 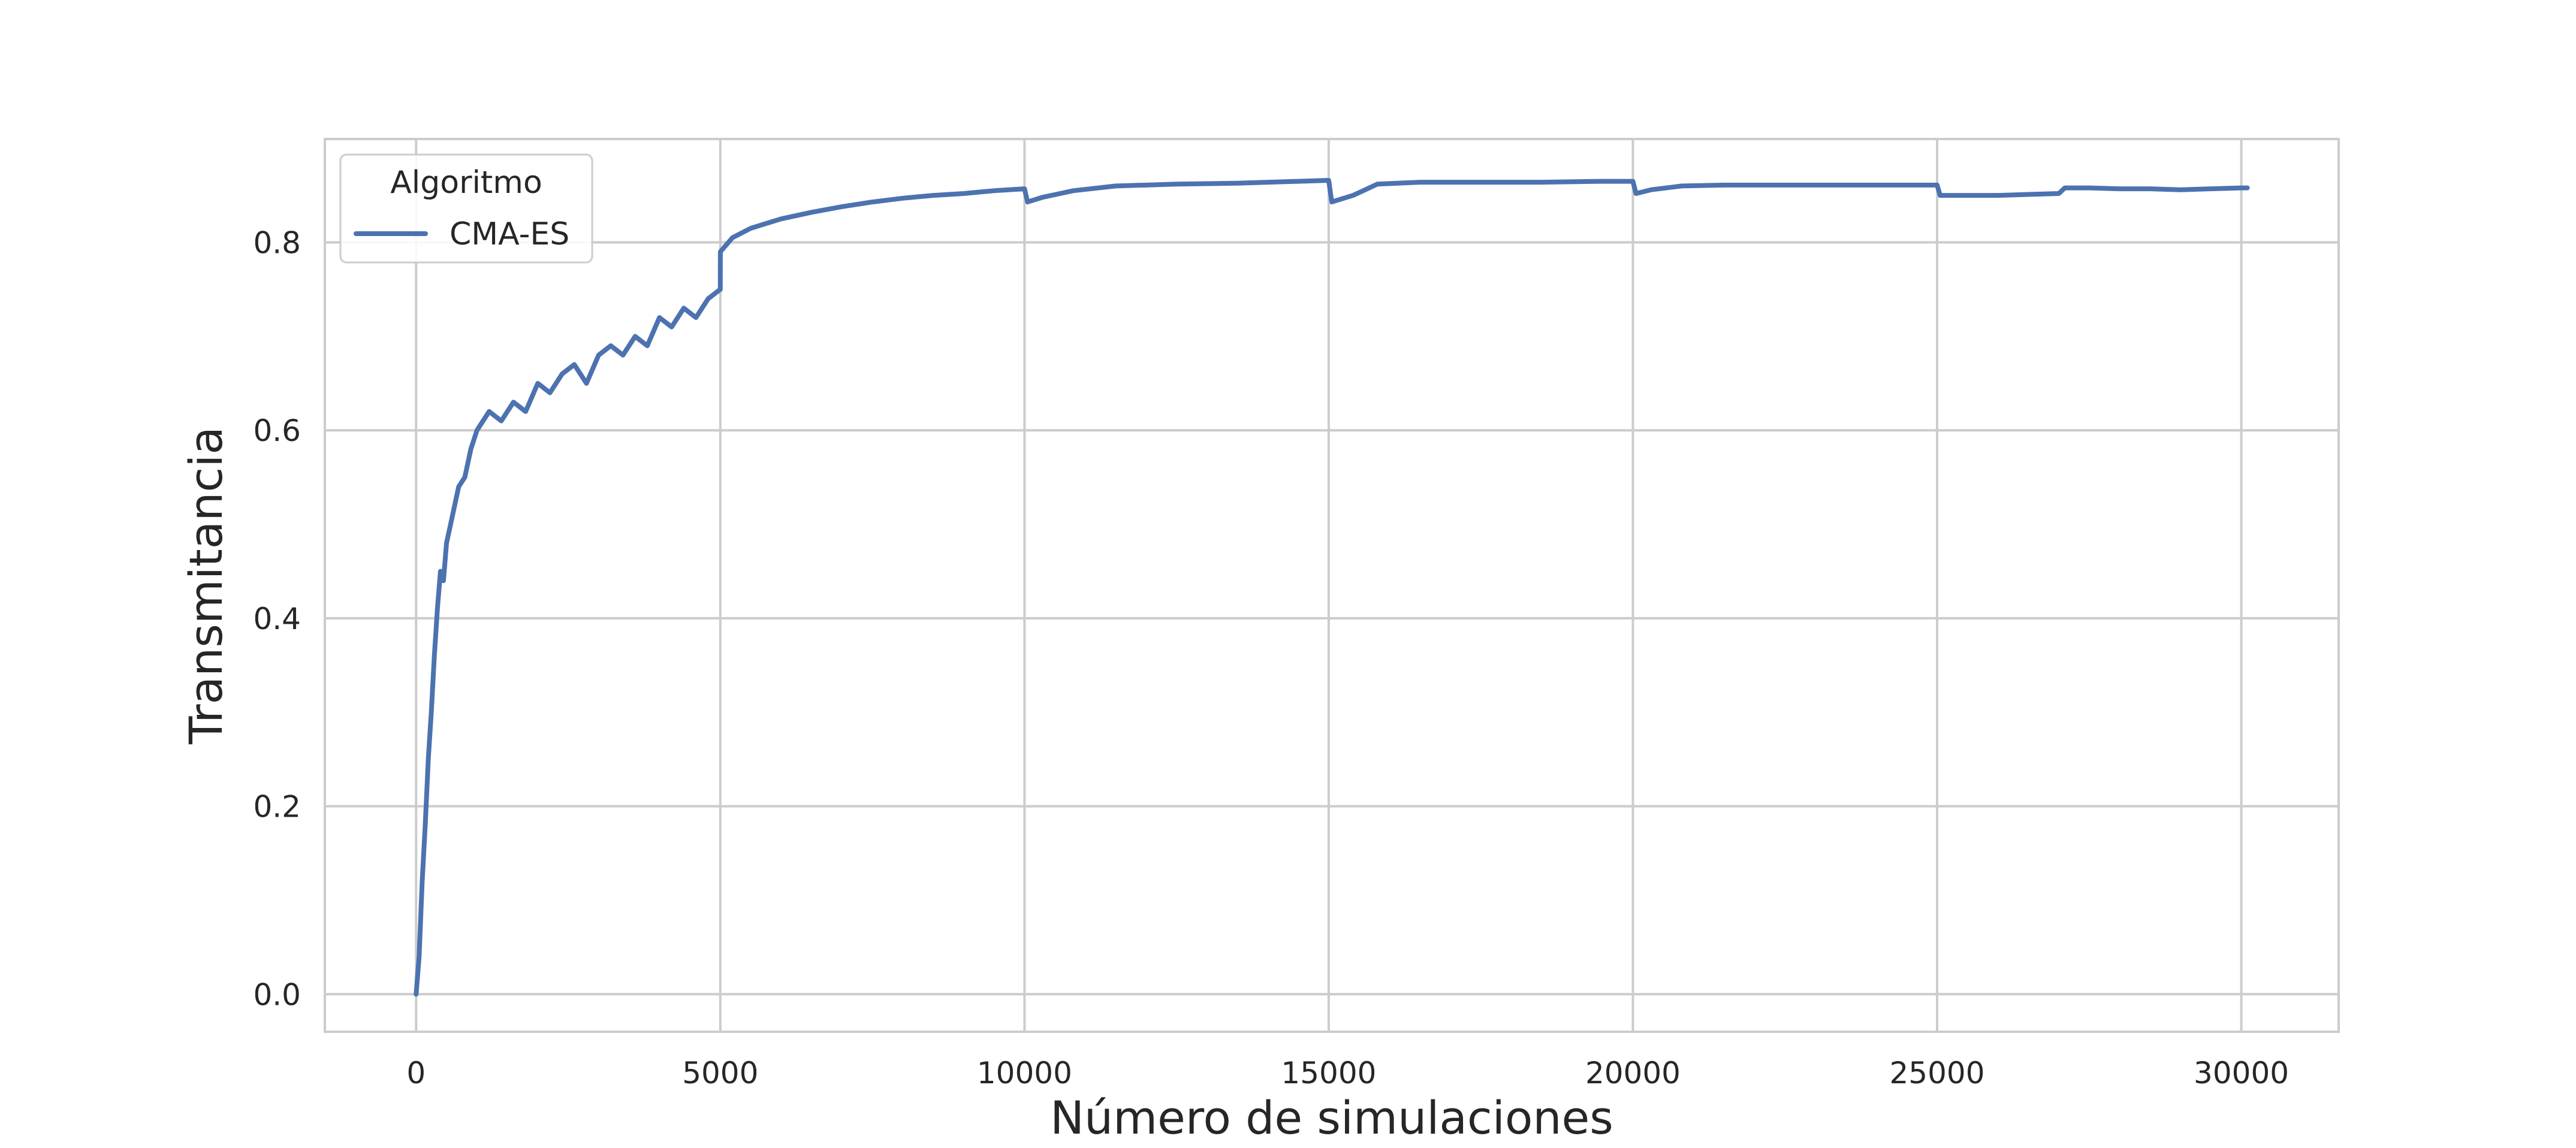 What do you see at coordinates (277, 995) in the screenshot?
I see `y-tick-label-0: 0.0` at bounding box center [277, 995].